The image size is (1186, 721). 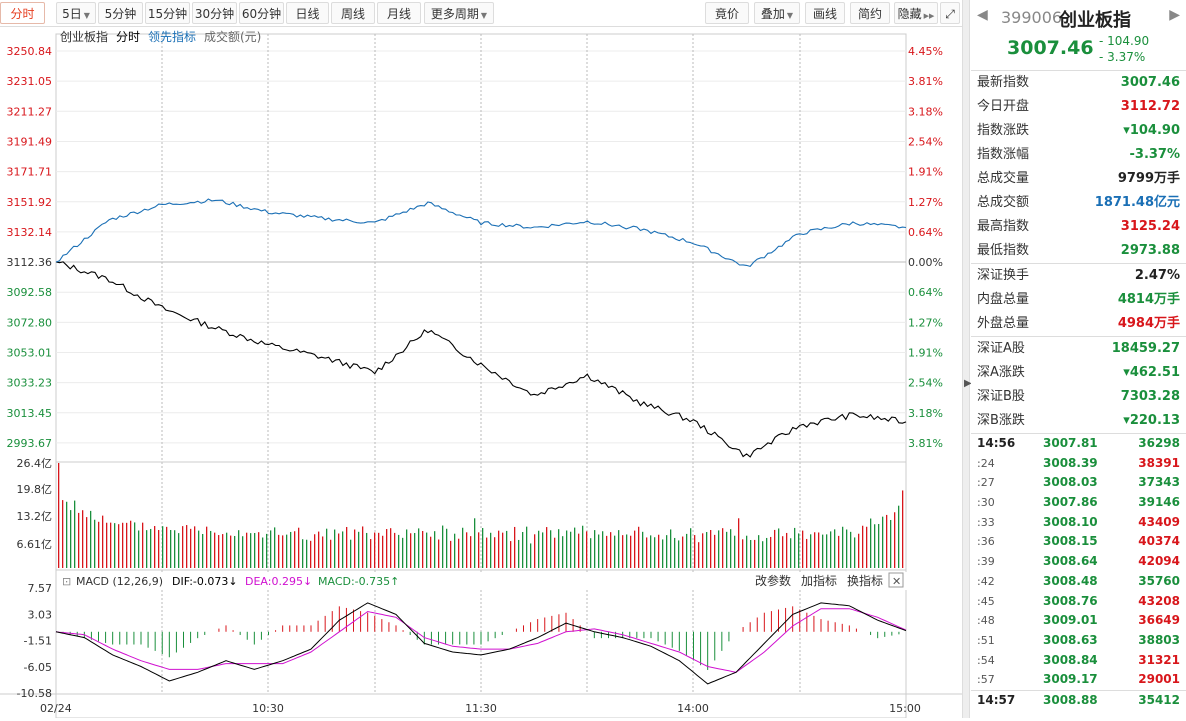 What do you see at coordinates (1159, 462) in the screenshot?
I see `tick-volume: 38391` at bounding box center [1159, 462].